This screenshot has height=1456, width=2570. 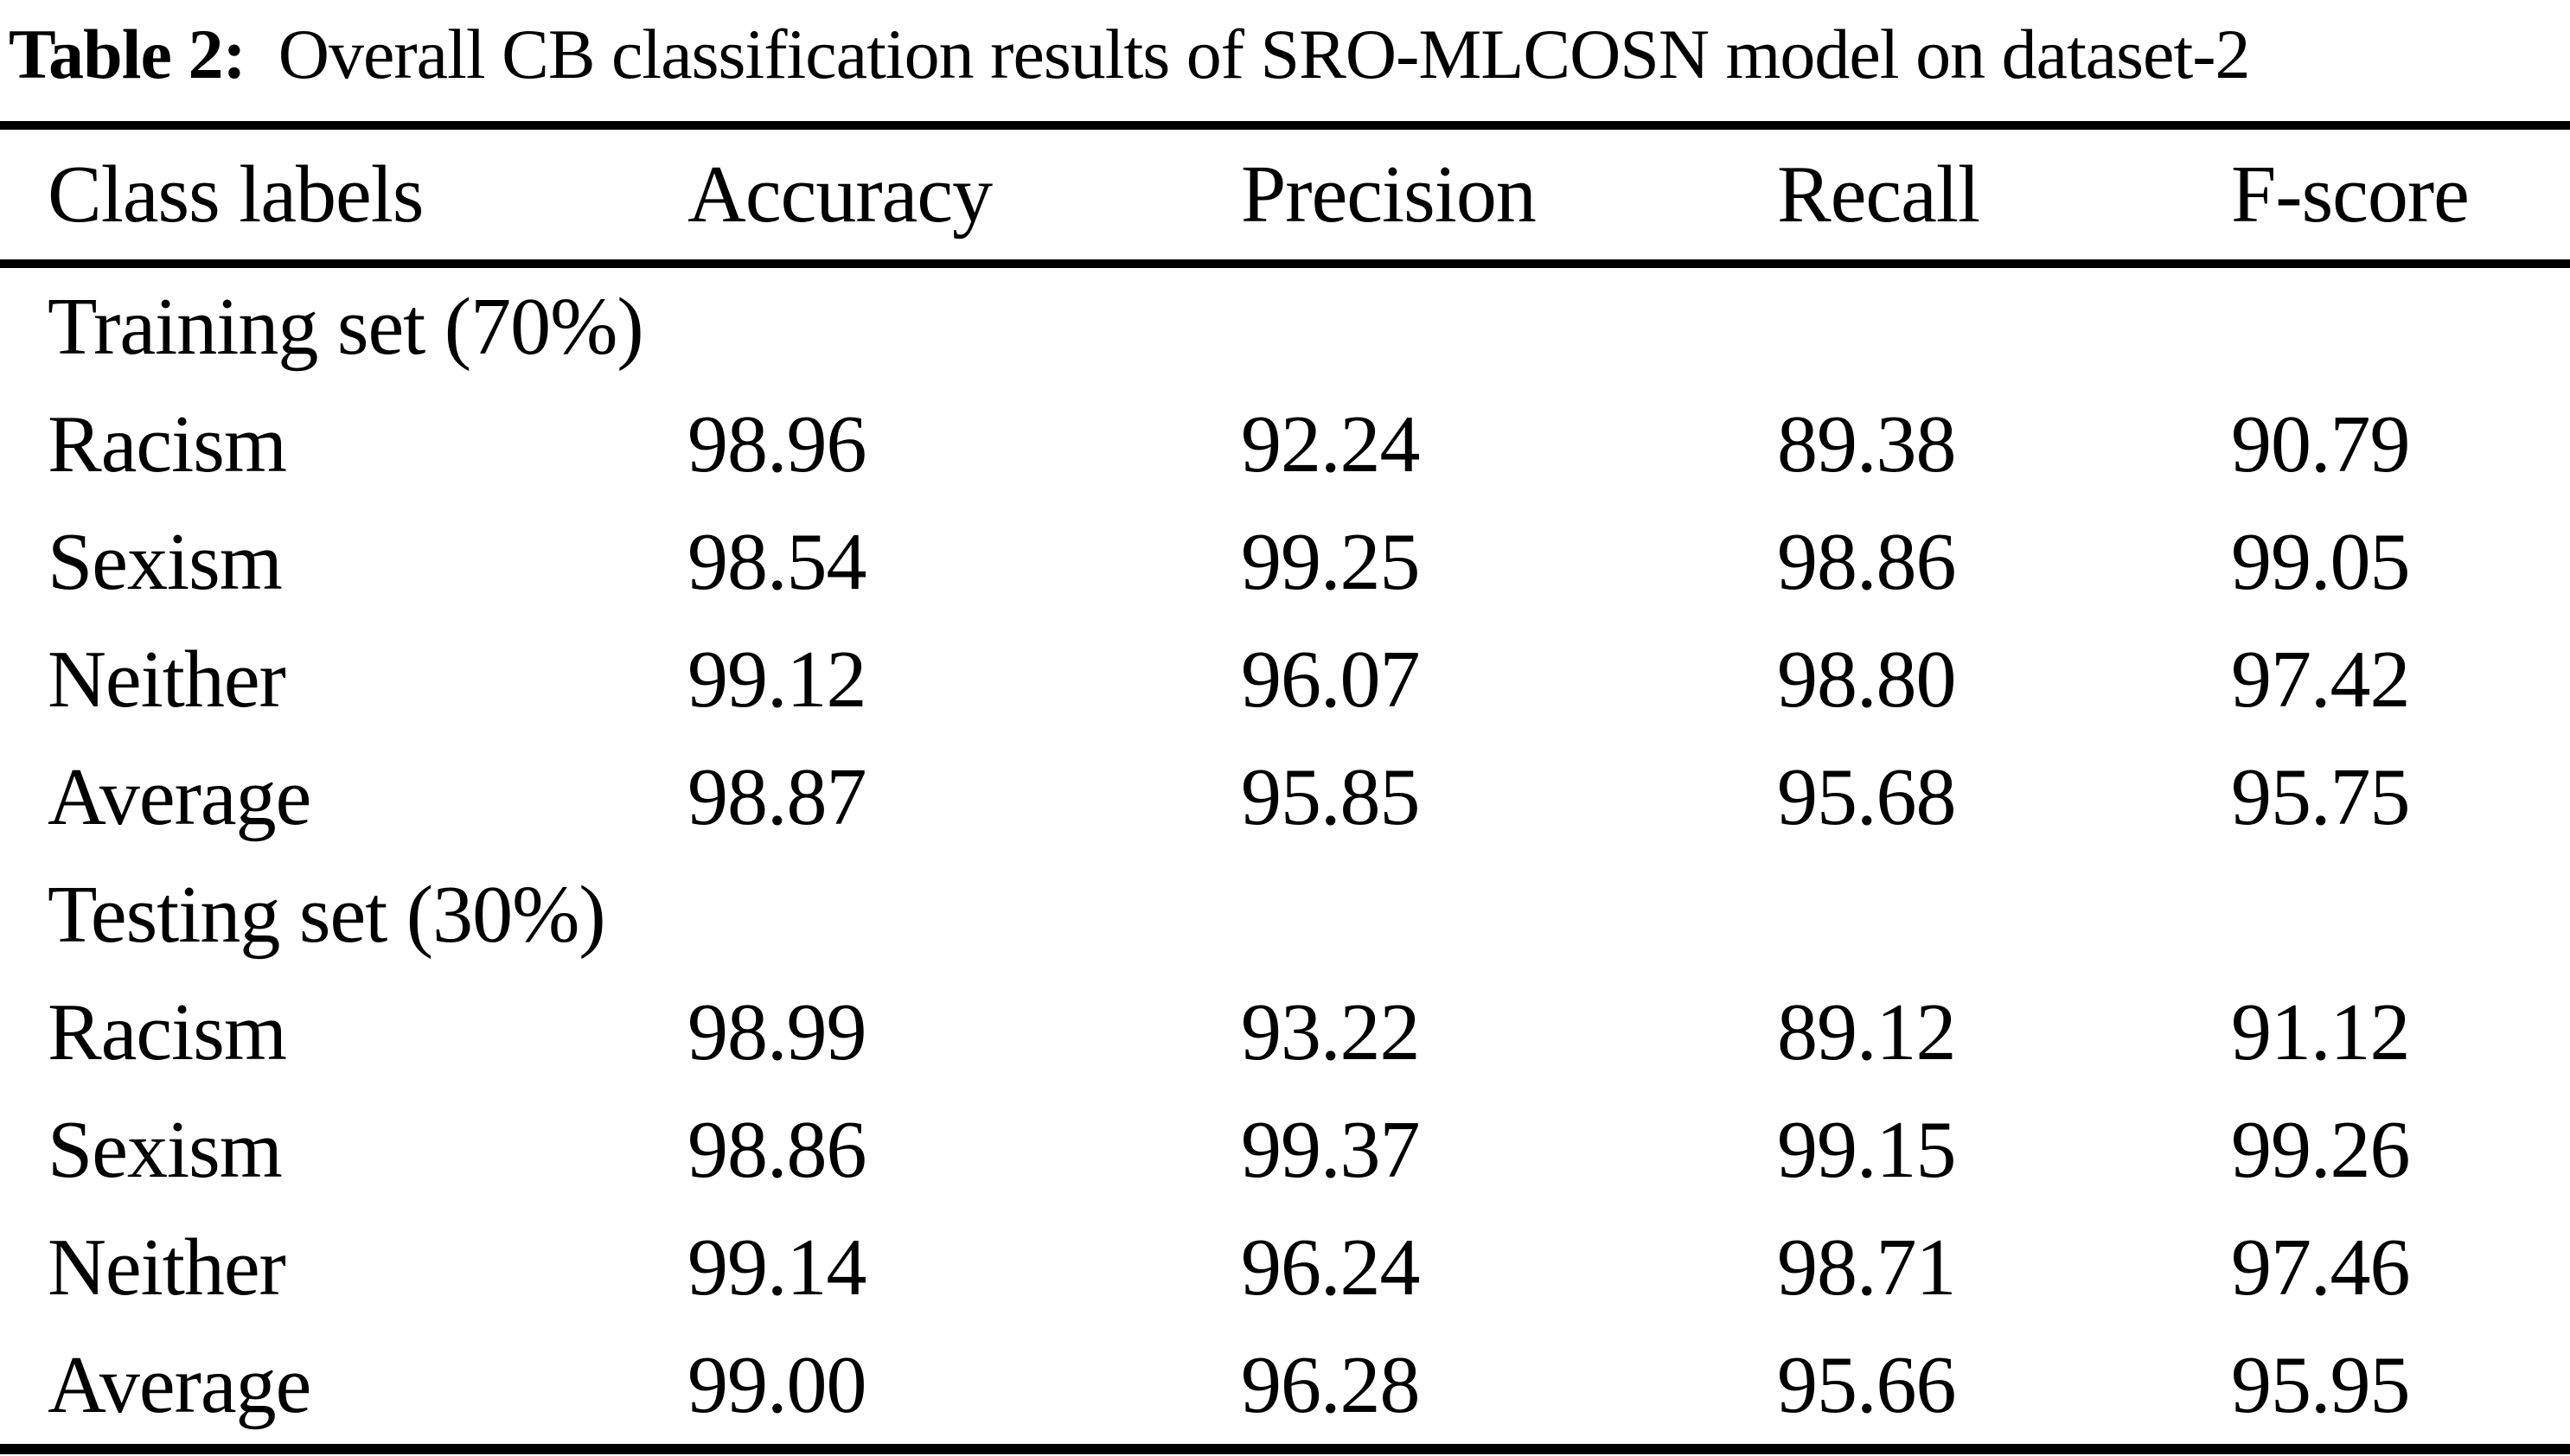 I want to click on metric-precision: 96.28, so click(x=1331, y=1385).